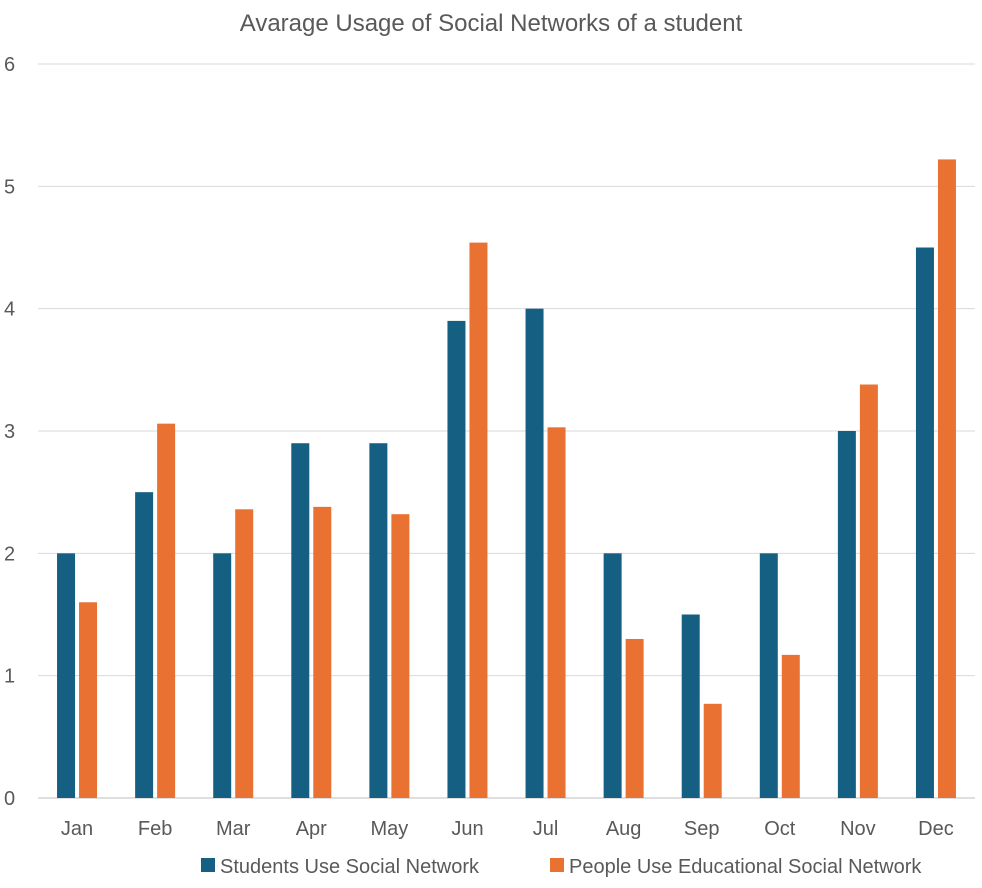 The width and height of the screenshot is (982, 888). What do you see at coordinates (846, 614) in the screenshot?
I see `bar-students-nov` at bounding box center [846, 614].